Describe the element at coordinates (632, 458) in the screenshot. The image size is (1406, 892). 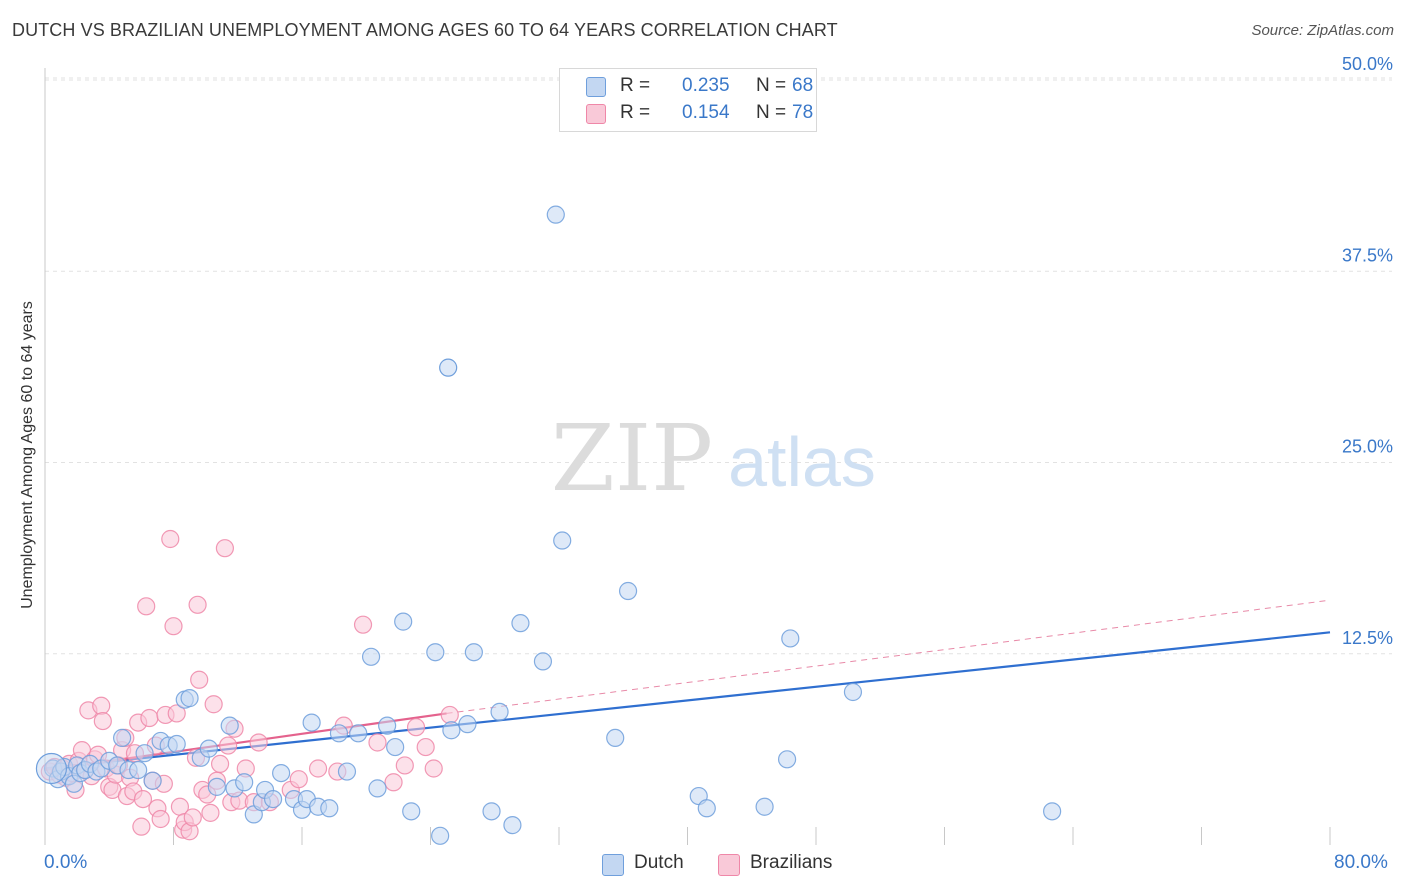
I see `watermark-zip: ZIP` at that location.